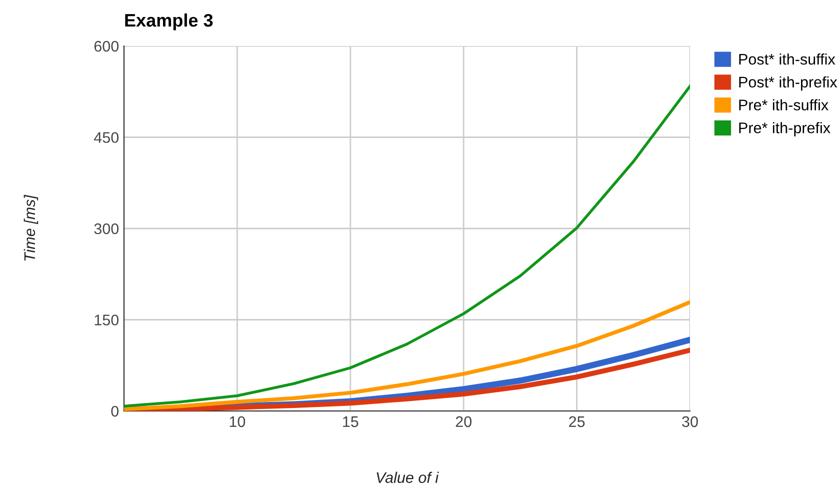  Describe the element at coordinates (787, 59) in the screenshot. I see `legend-label: Post* ith-suffix` at that location.